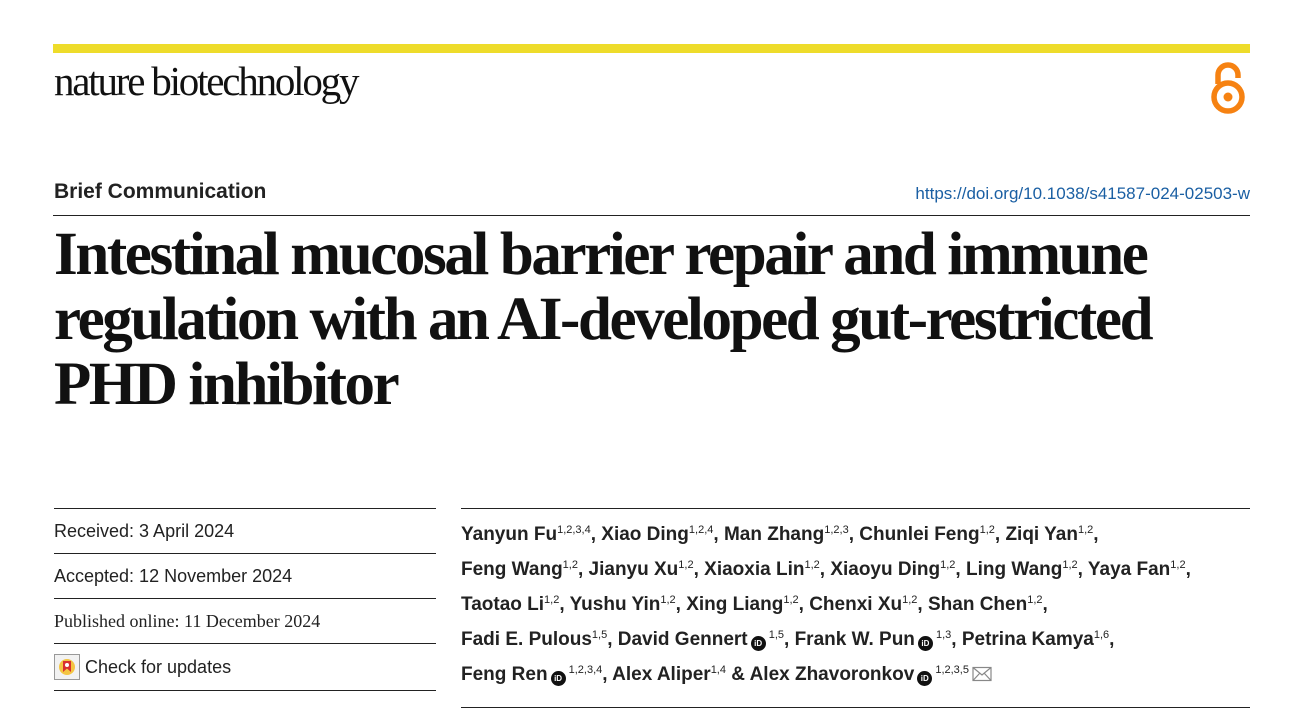 Image resolution: width=1311 pixels, height=709 pixels. I want to click on author: David Gennert iD 1,5, so click(700, 640).